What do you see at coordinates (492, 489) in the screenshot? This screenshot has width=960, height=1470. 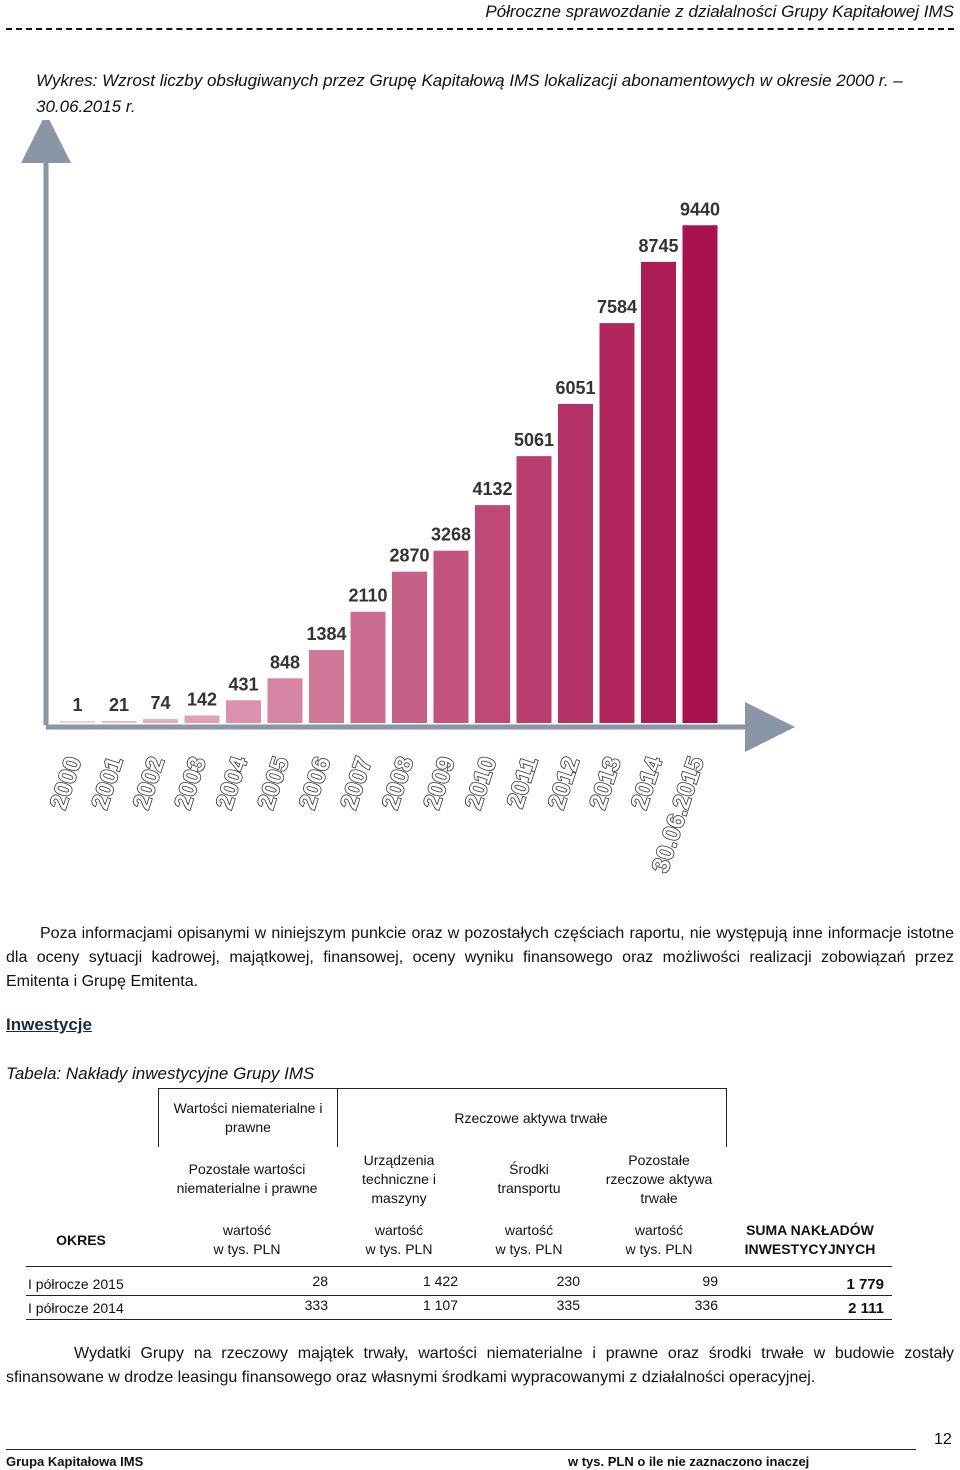 I see `bar-value-label: 4132` at bounding box center [492, 489].